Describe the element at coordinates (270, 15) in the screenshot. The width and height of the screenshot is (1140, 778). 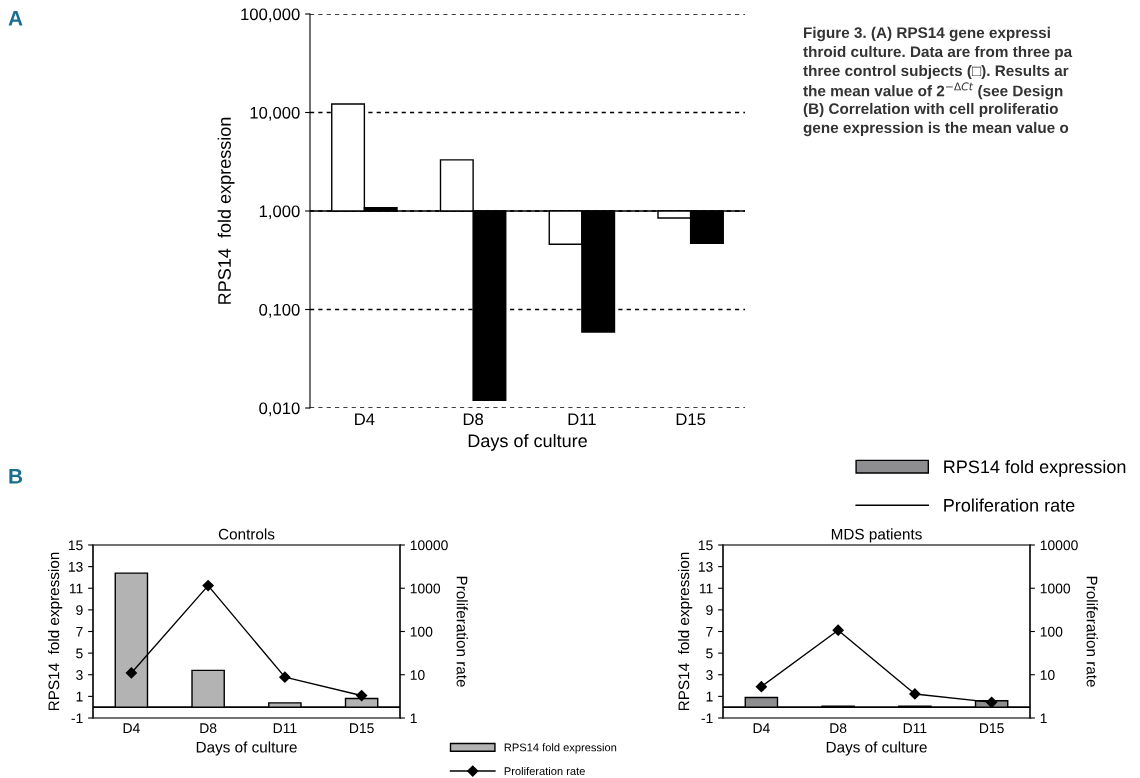
I see `y-tick-label: 100,000` at that location.